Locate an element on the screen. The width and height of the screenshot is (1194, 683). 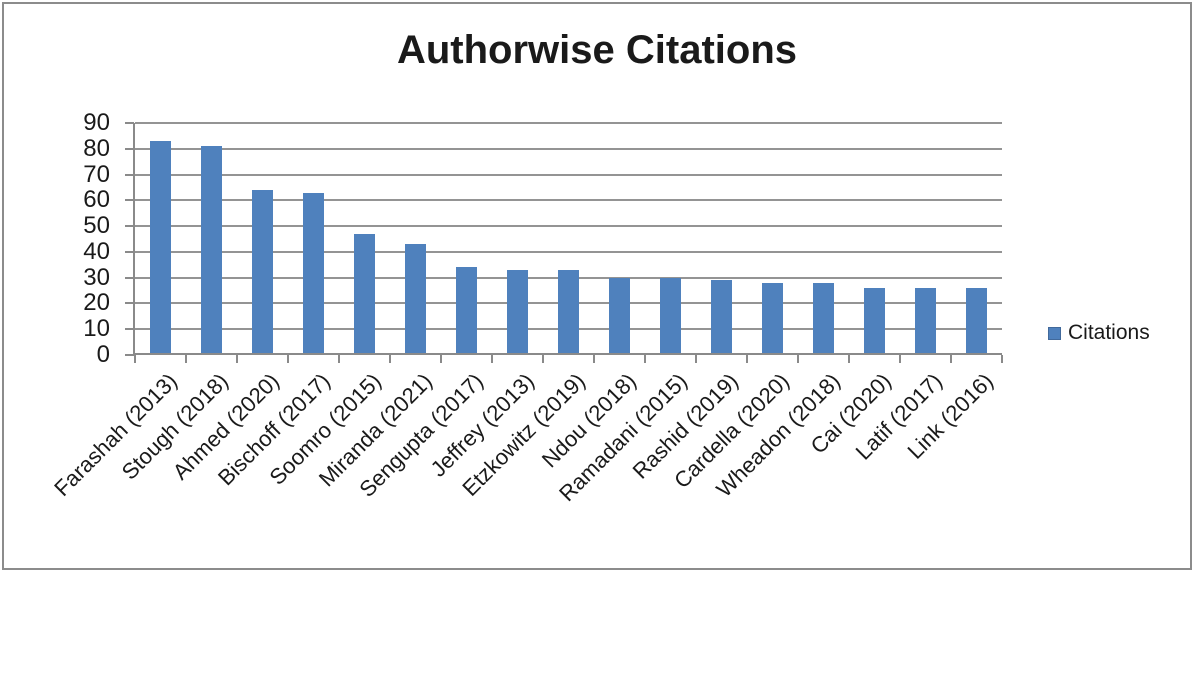
y-axis-tick-label: 0 is located at coordinates (103, 354).